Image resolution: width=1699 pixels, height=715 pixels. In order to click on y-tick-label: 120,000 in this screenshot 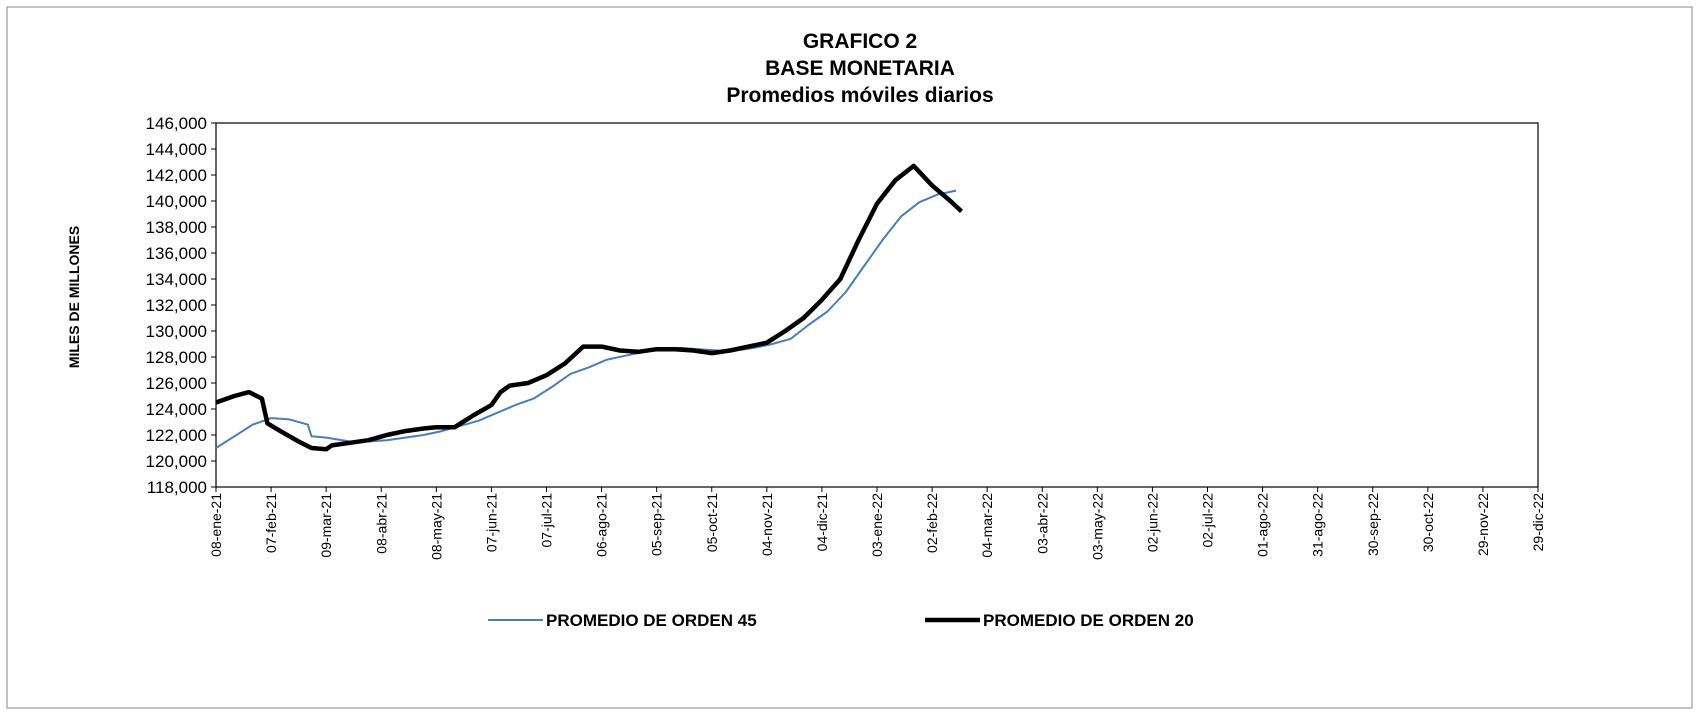, I will do `click(176, 461)`.